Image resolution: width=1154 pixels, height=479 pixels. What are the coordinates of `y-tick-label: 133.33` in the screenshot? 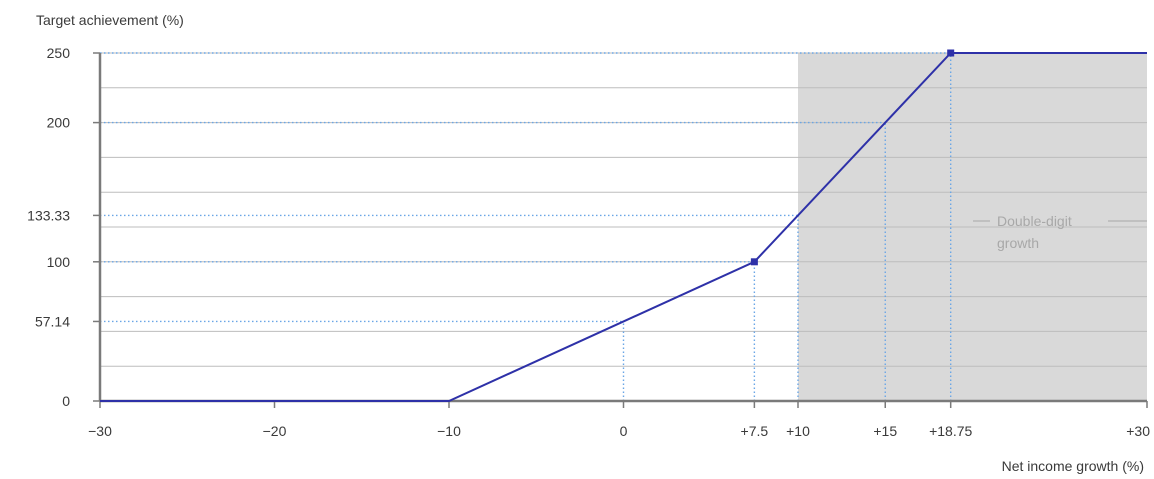 It's located at (48, 215).